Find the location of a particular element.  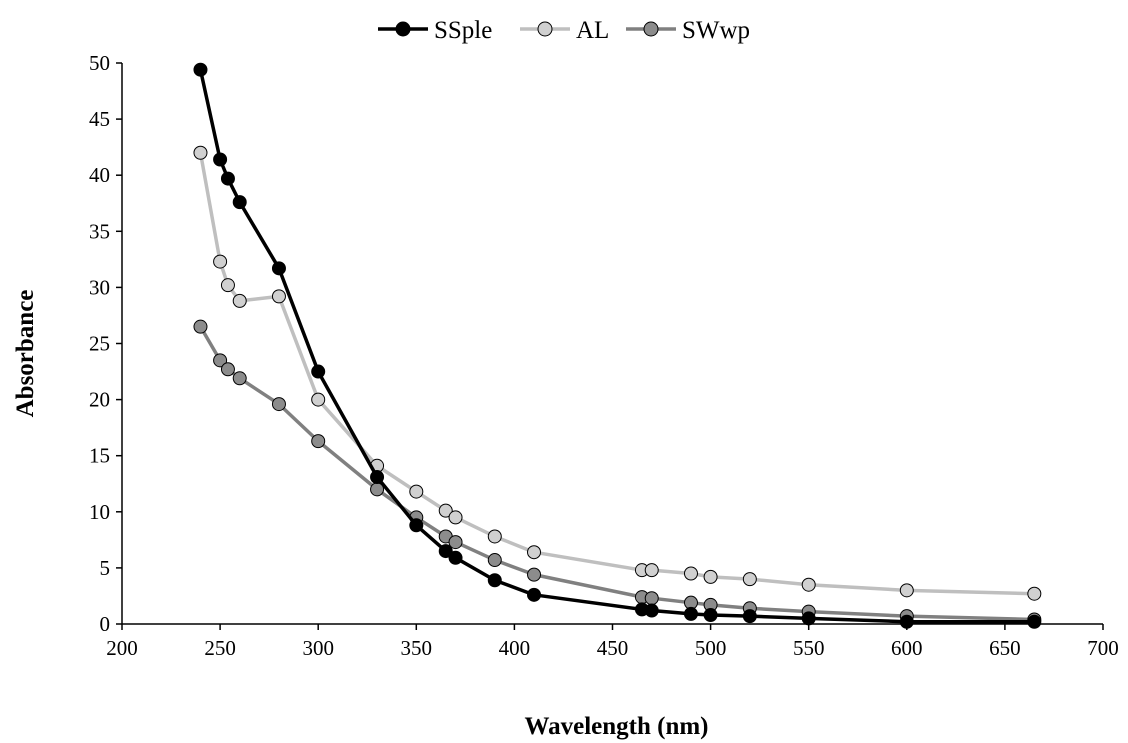

x-tick-label: 550 is located at coordinates (809, 648).